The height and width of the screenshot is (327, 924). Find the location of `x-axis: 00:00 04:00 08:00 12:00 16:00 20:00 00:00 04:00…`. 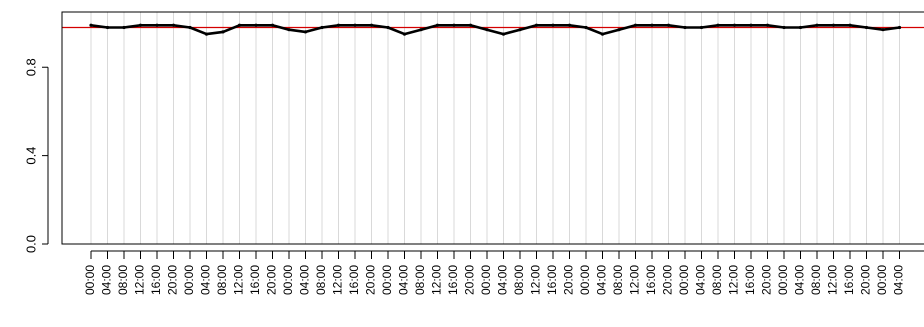

x-axis: 00:00 04:00 08:00 12:00 16:00 20:00 00:00 04:00… is located at coordinates (503, 272).